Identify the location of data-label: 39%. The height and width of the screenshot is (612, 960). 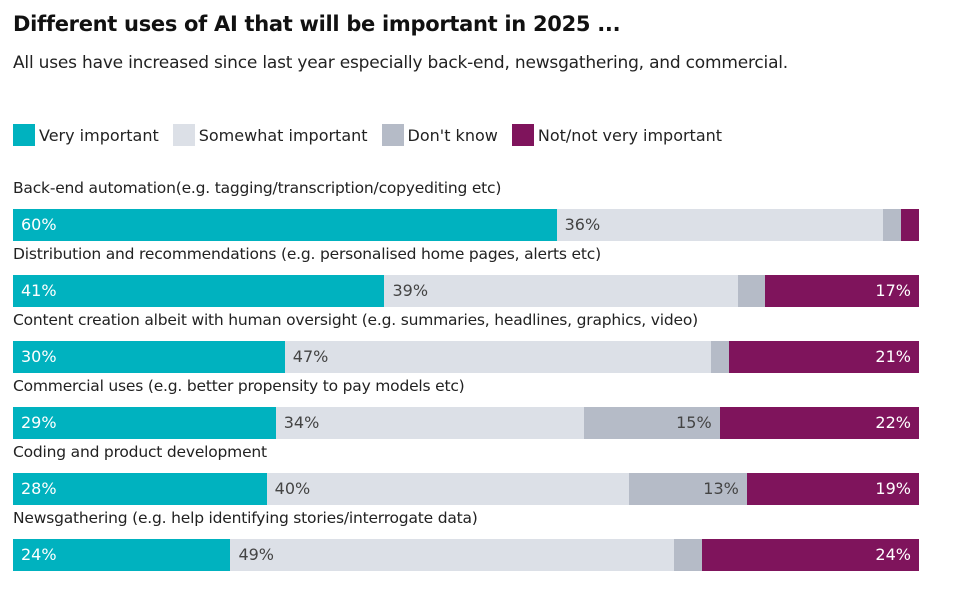
(410, 290).